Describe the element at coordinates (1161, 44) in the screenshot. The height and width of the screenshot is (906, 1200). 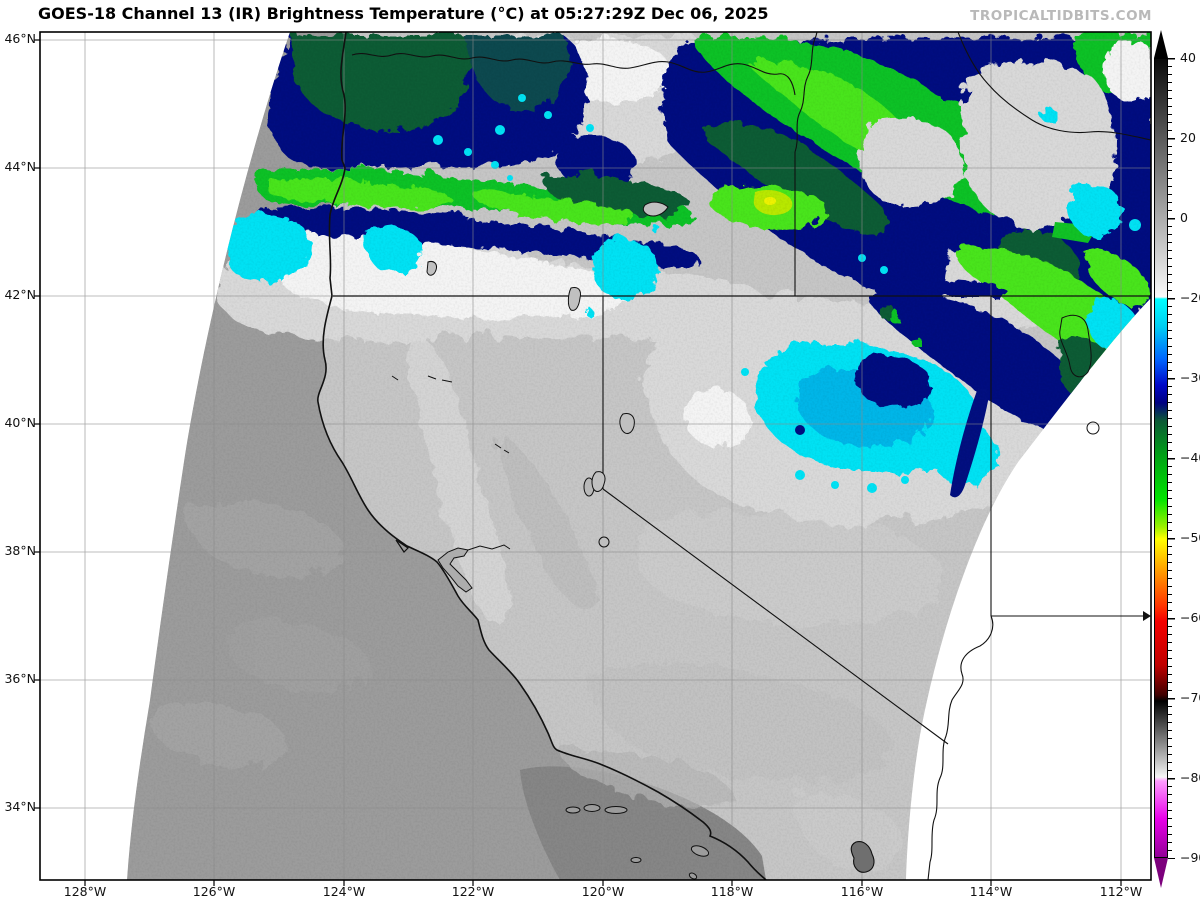
I see `colorbar-over-arrow` at that location.